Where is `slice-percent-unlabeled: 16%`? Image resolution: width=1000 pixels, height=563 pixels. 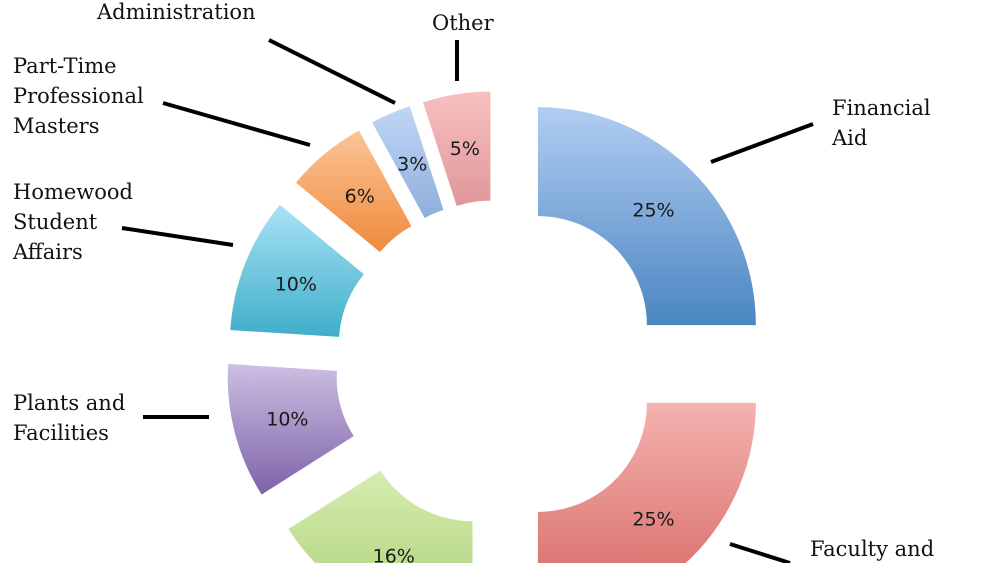
slice-percent-unlabeled: 16% is located at coordinates (394, 554).